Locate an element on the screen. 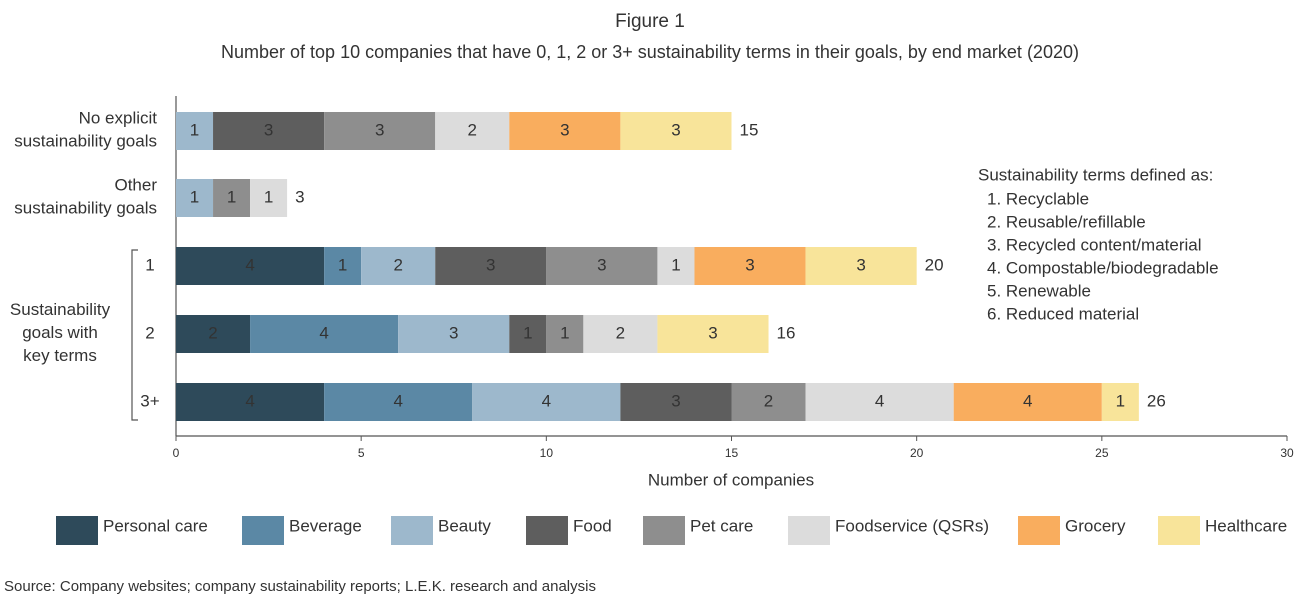 This screenshot has height=602, width=1300. note-item: 1. Recyclable is located at coordinates (1038, 198).